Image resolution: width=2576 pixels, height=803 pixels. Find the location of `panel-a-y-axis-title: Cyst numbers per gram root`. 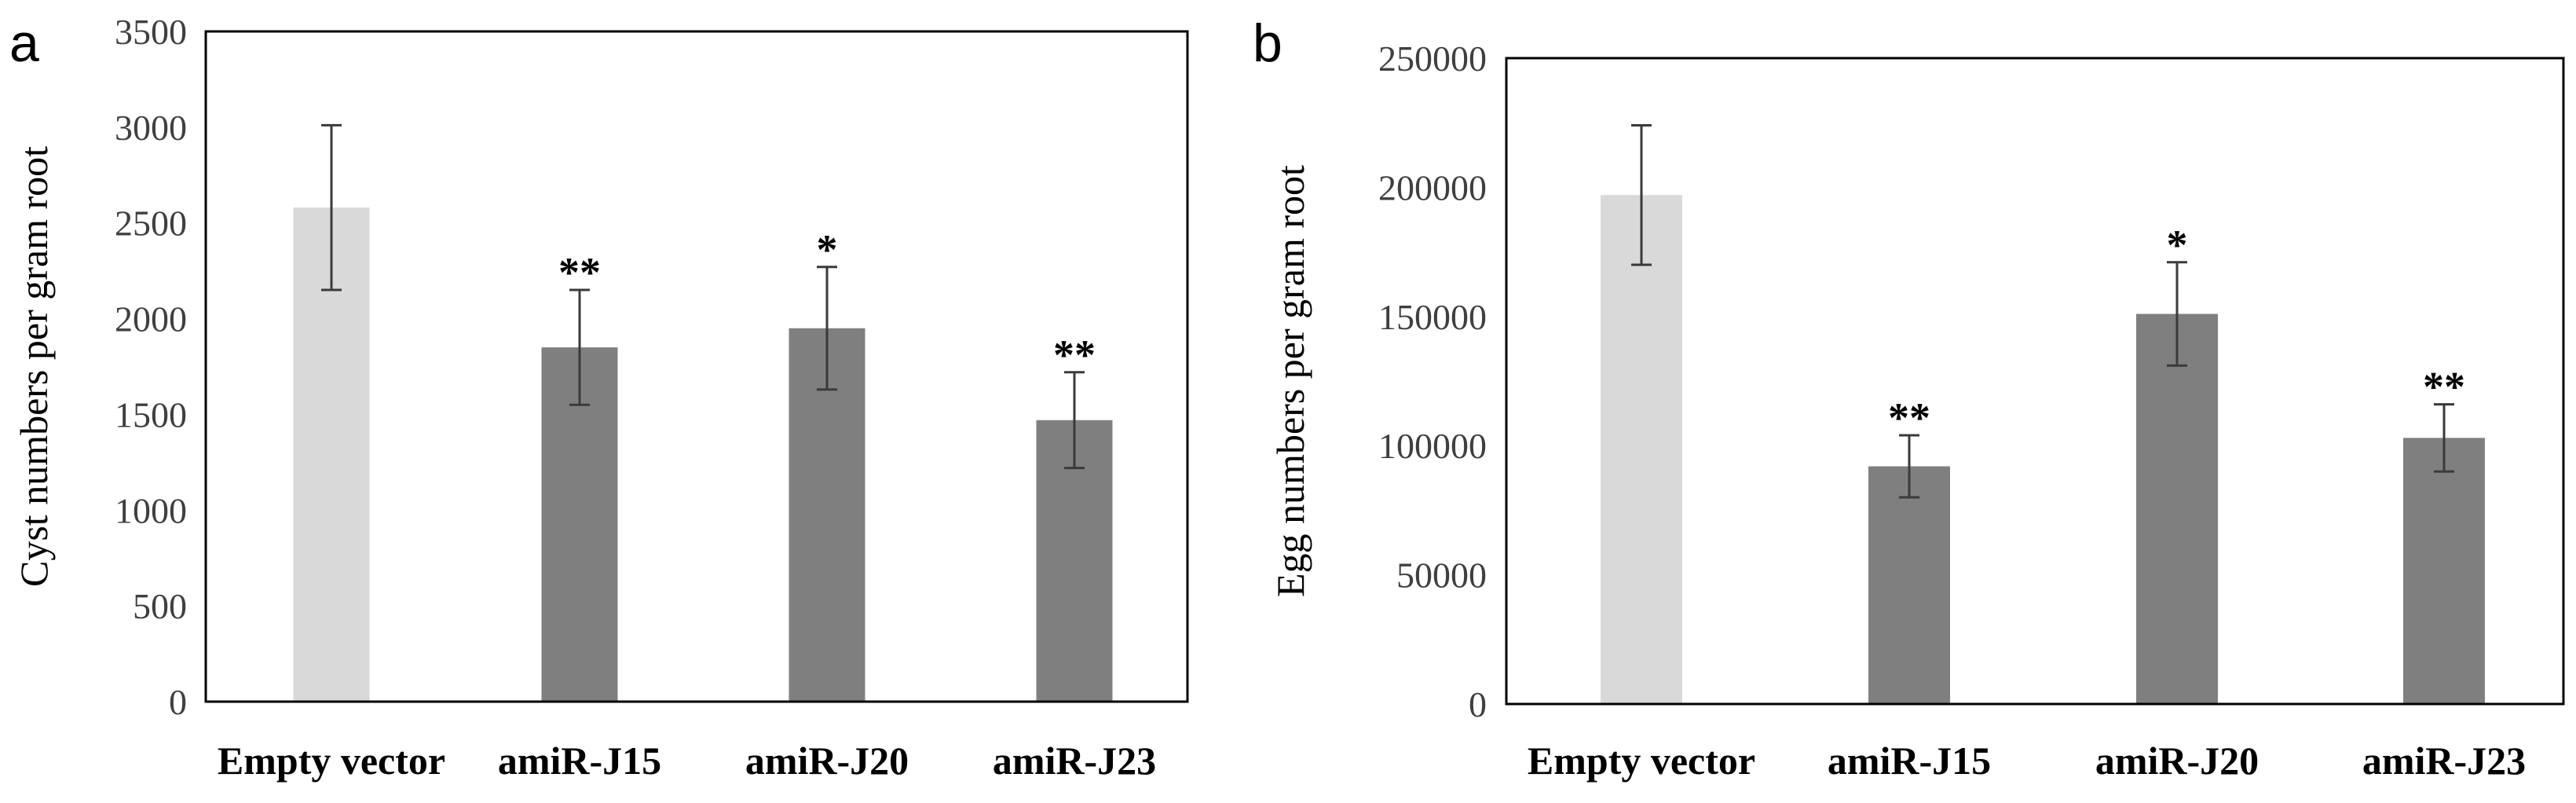

panel-a-y-axis-title: Cyst numbers per gram root is located at coordinates (34, 366).